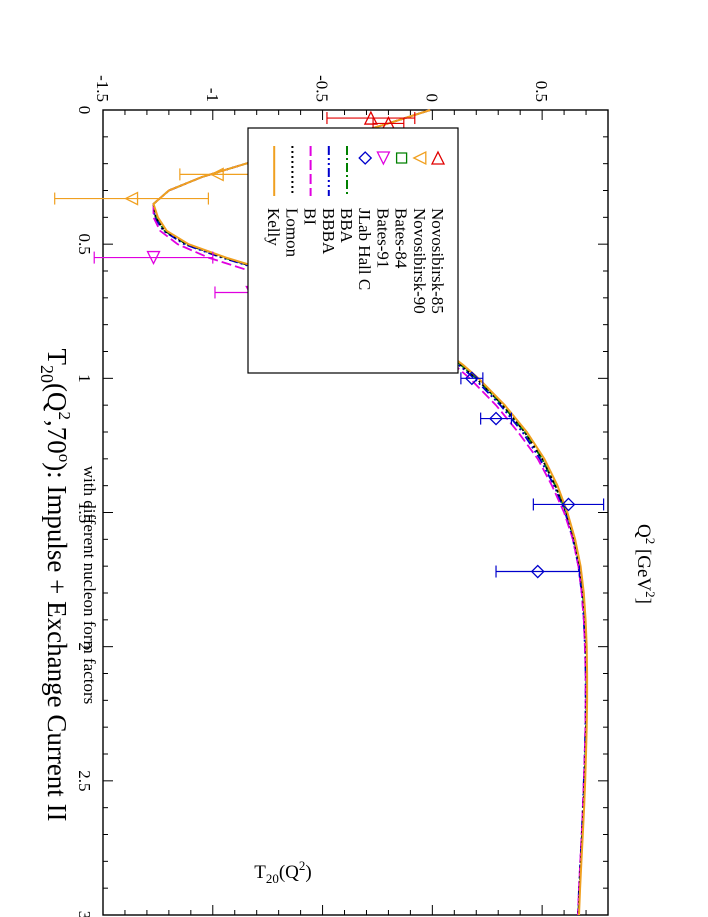 This screenshot has height=917, width=708. What do you see at coordinates (283, 872) in the screenshot?
I see `y-axis-title: T20(Q2)` at bounding box center [283, 872].